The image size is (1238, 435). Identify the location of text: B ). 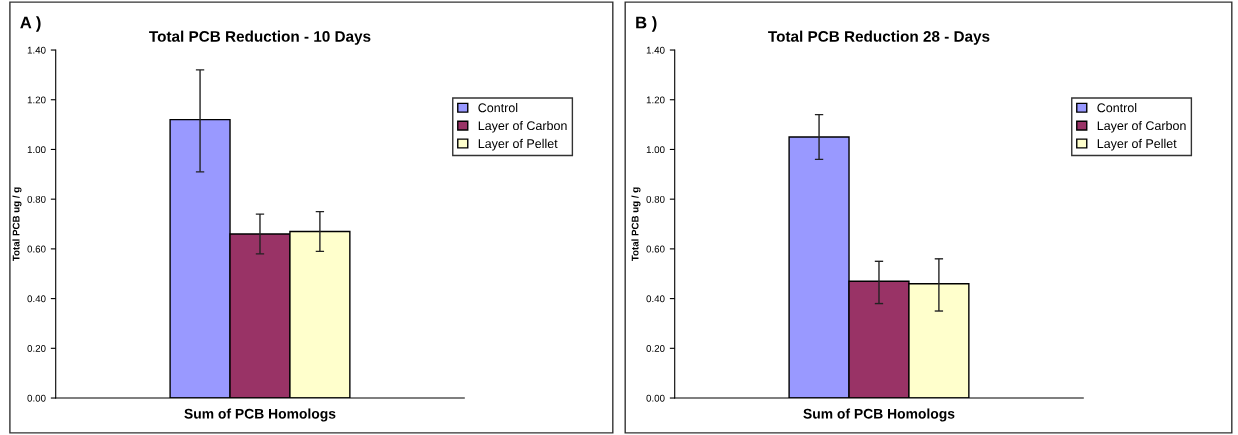
(646, 24).